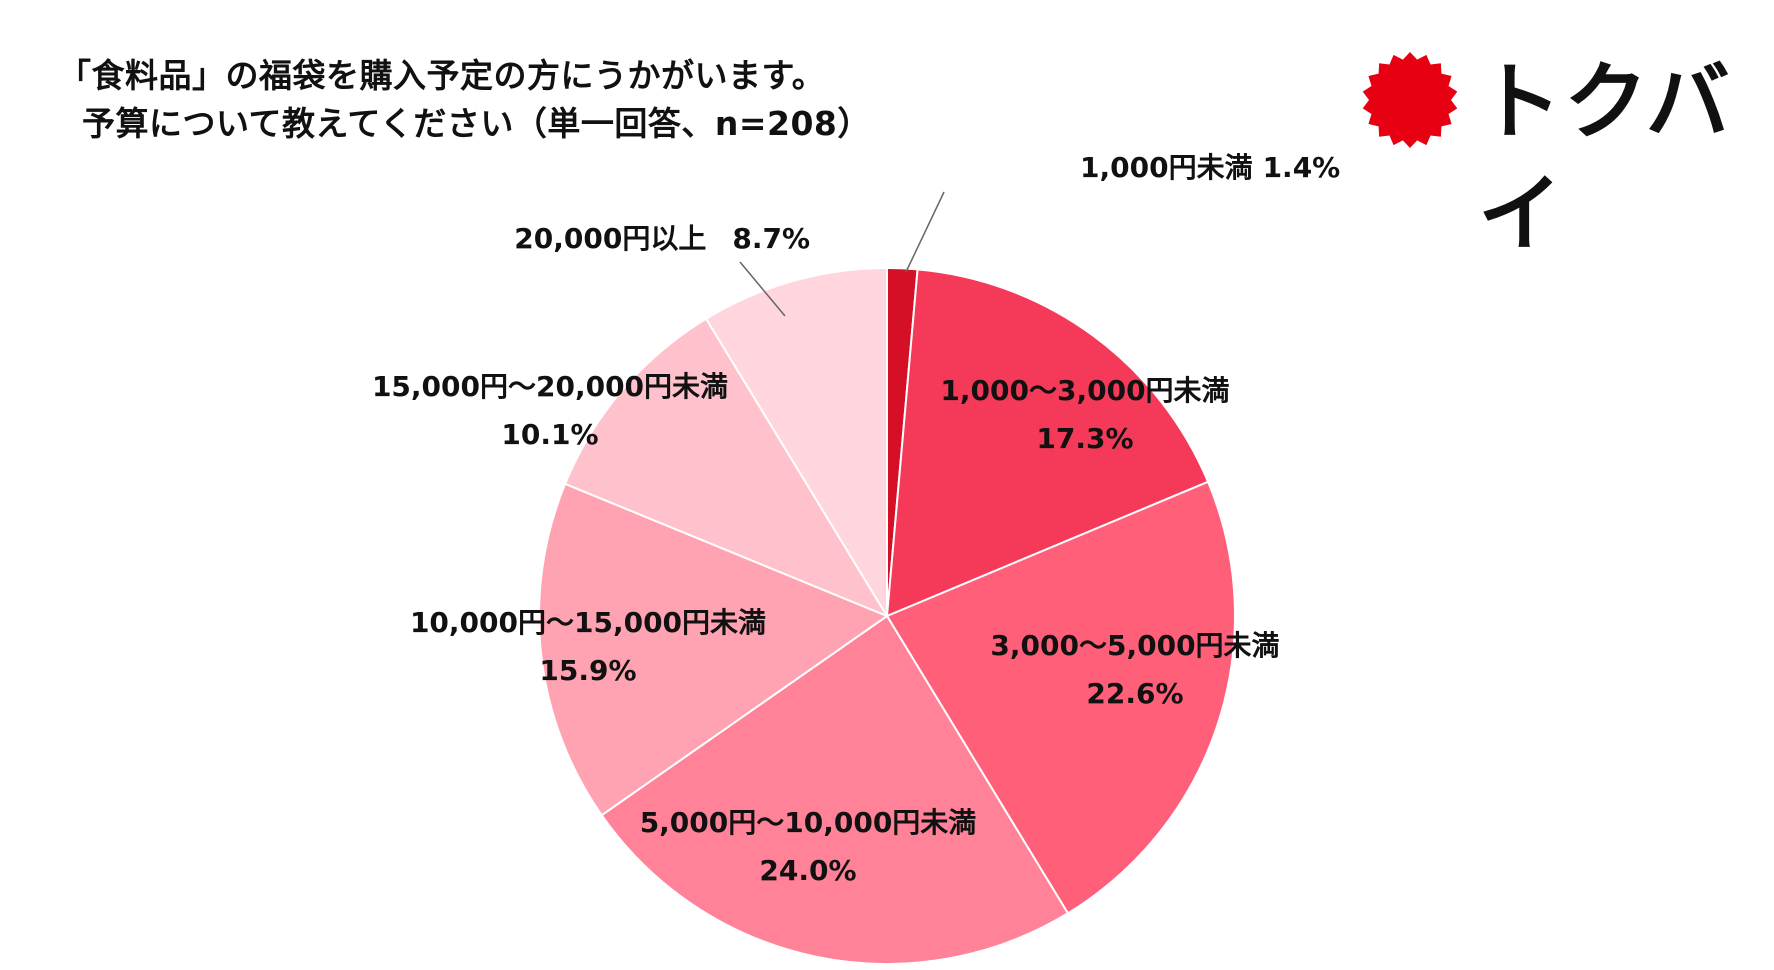 The height and width of the screenshot is (970, 1774). What do you see at coordinates (1410, 100) in the screenshot?
I see `red-sun-badge-icon` at bounding box center [1410, 100].